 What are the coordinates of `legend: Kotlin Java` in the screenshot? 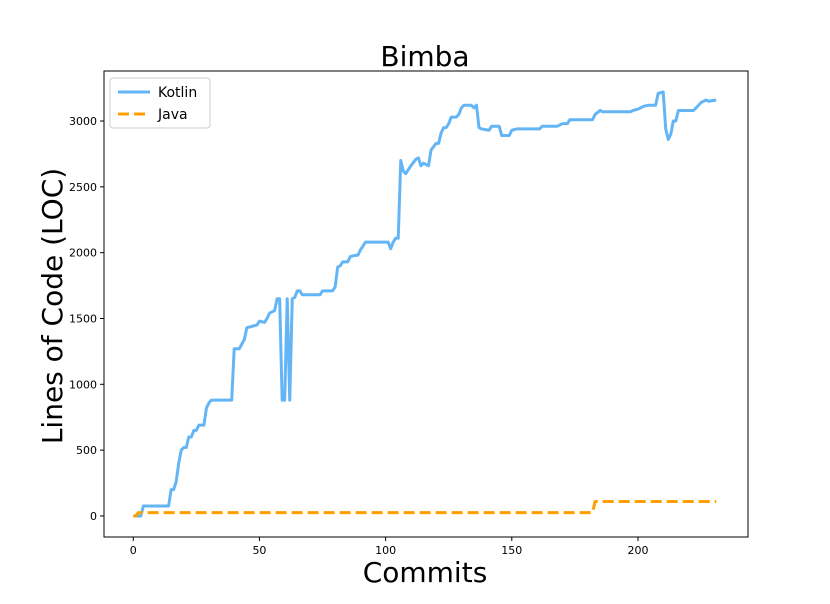 It's located at (160, 103).